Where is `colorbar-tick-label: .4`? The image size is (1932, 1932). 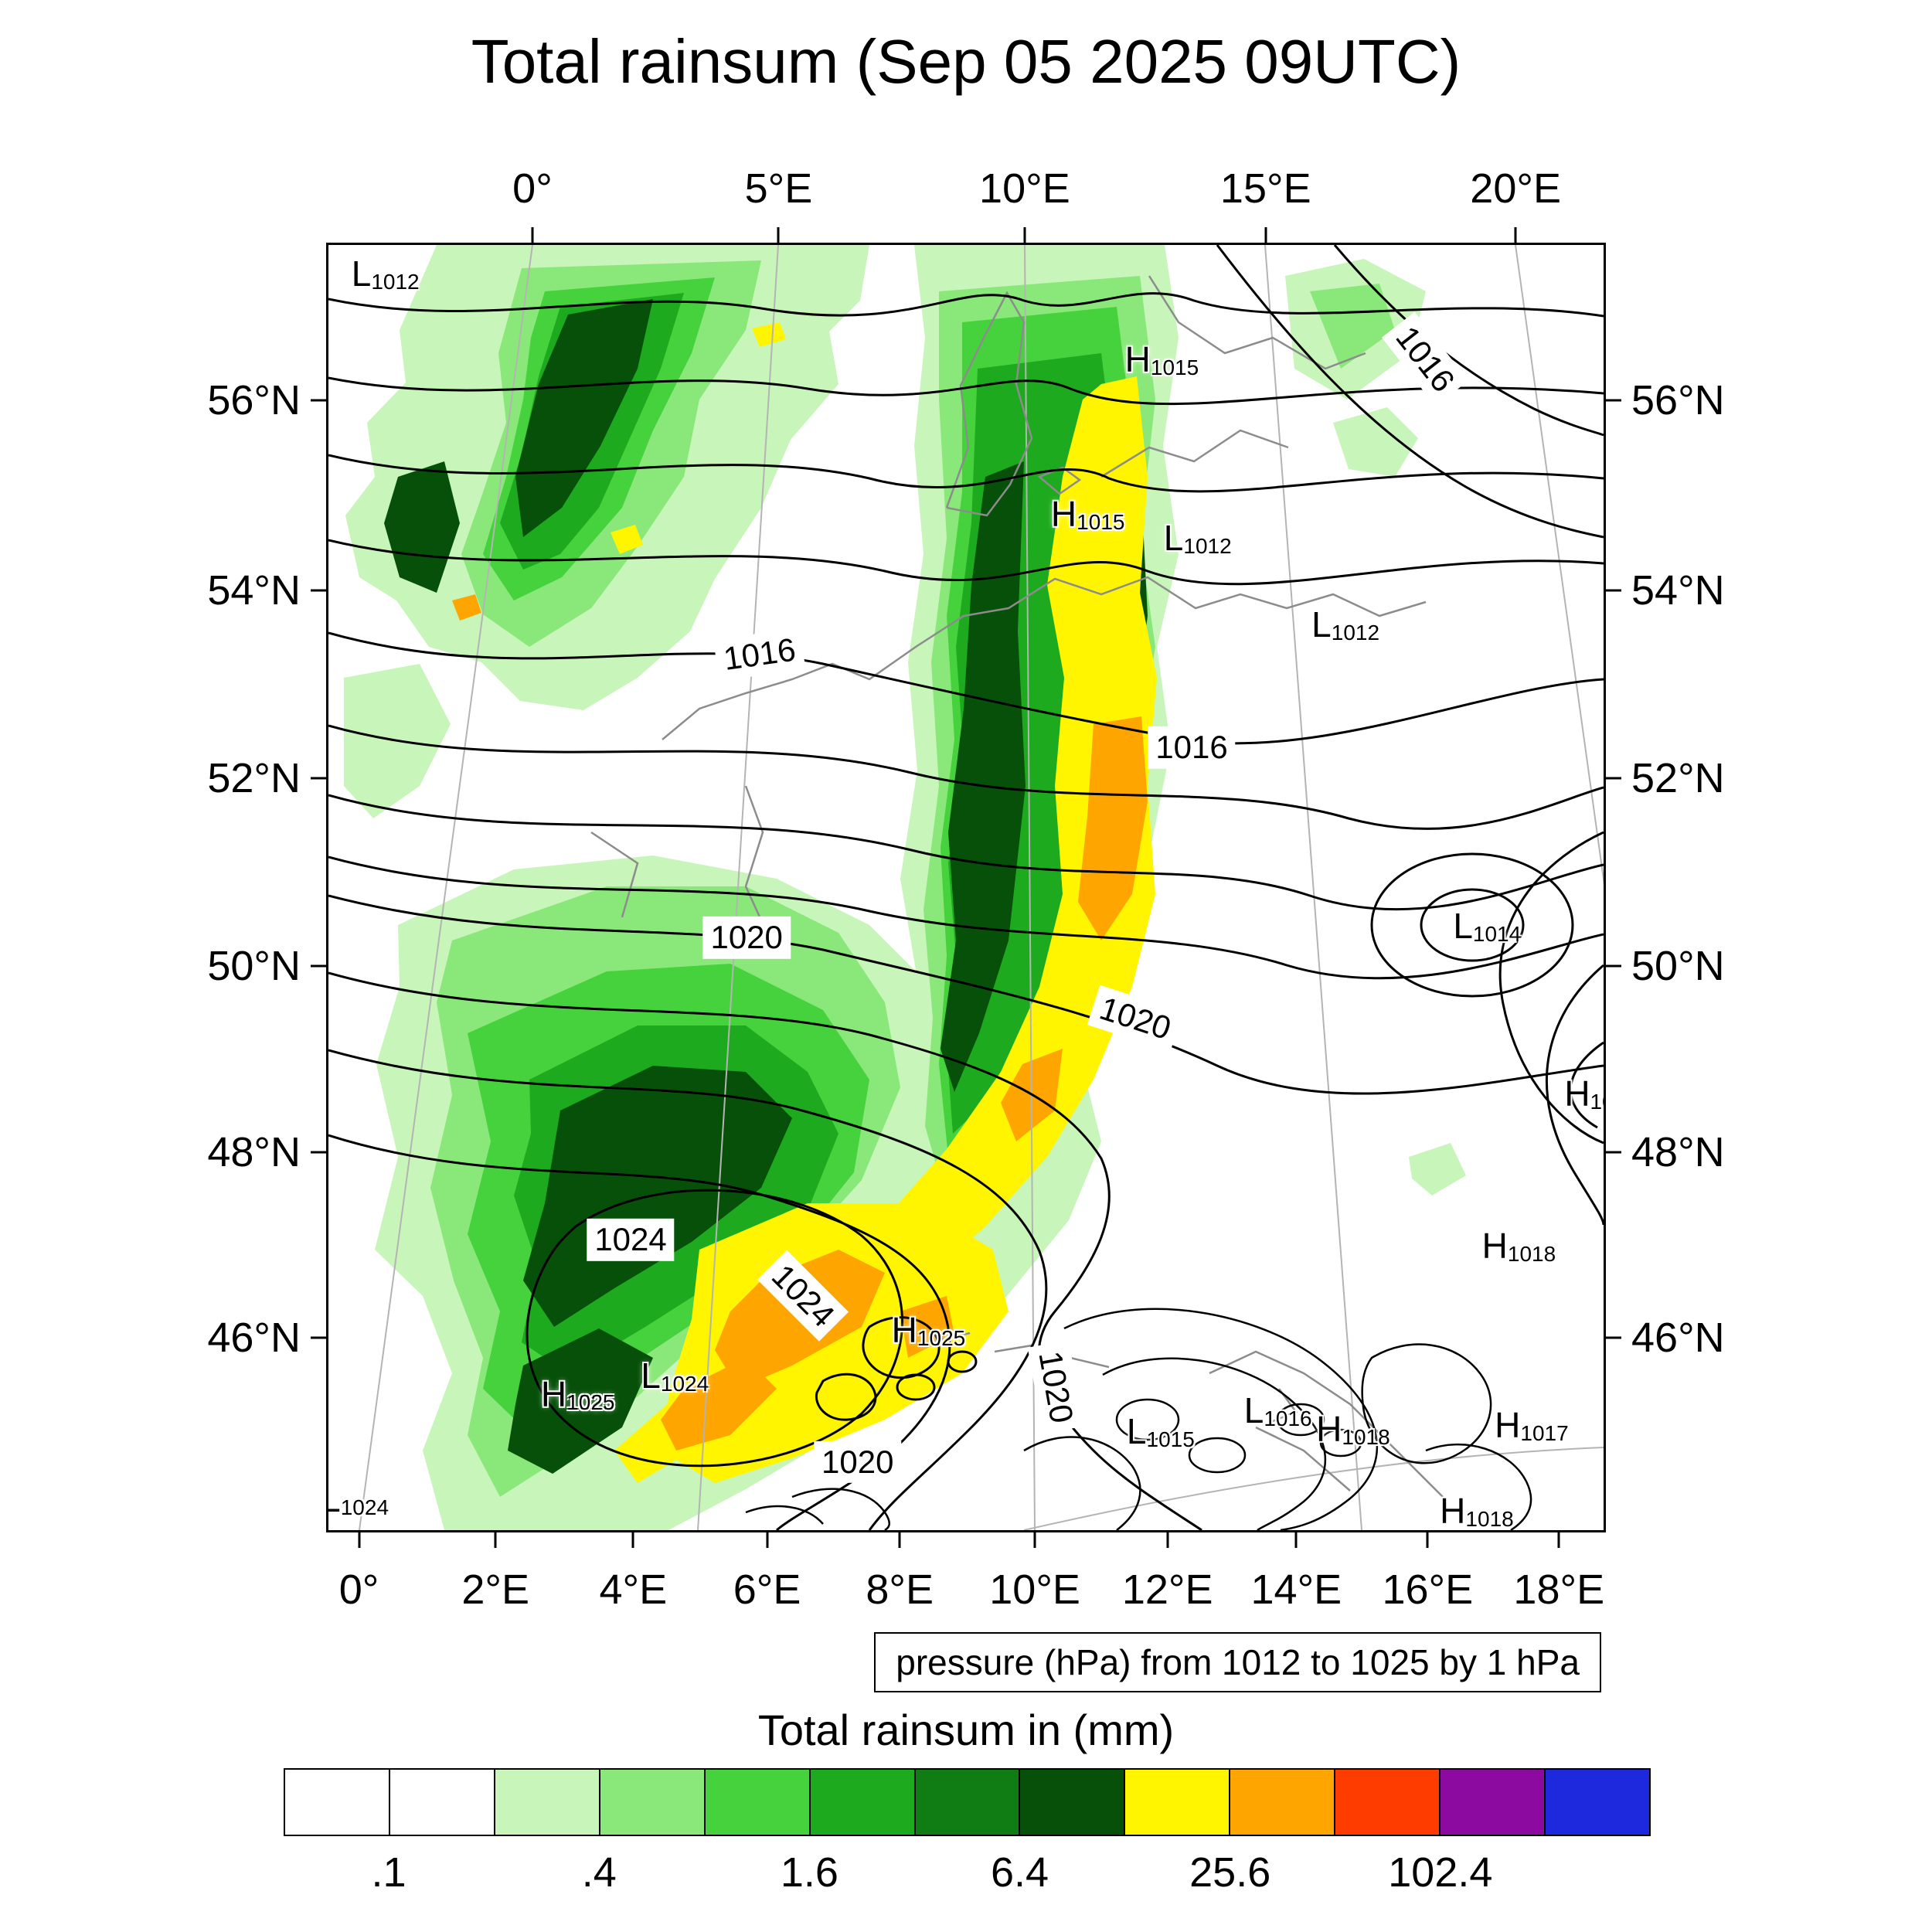
colorbar-tick-label: .4 is located at coordinates (599, 1872).